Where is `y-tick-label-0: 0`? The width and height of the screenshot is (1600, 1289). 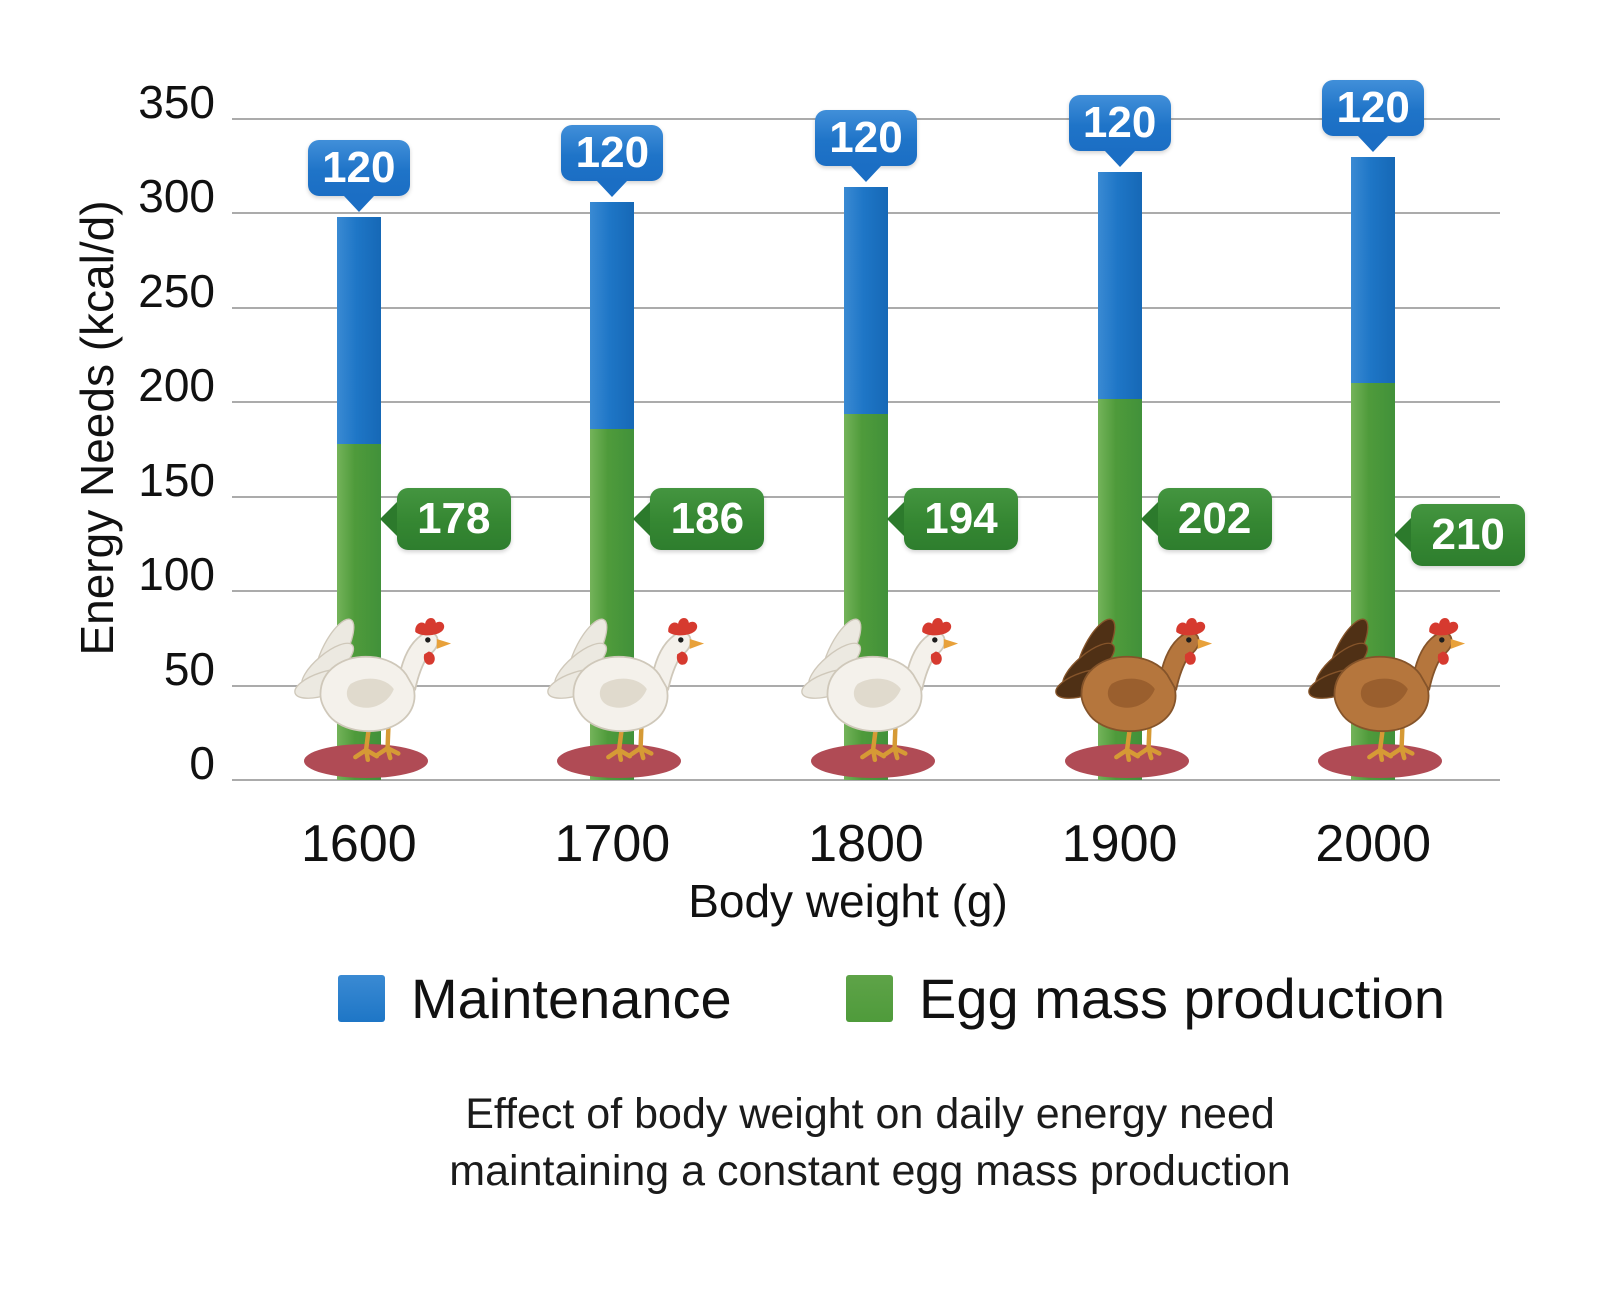
y-tick-label-0: 0 is located at coordinates (202, 763).